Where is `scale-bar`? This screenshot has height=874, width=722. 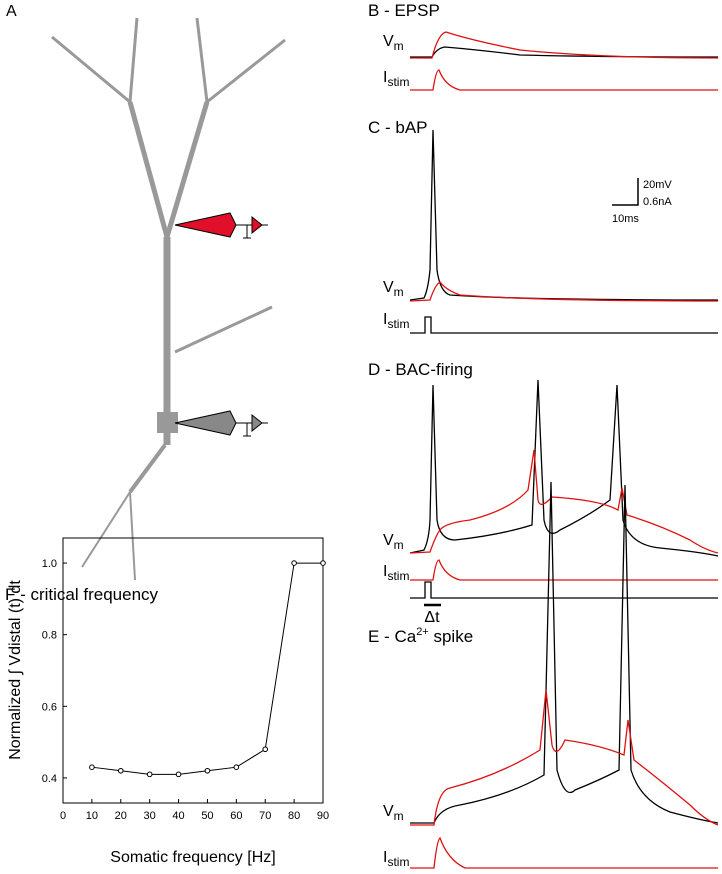
scale-bar is located at coordinates (625, 192).